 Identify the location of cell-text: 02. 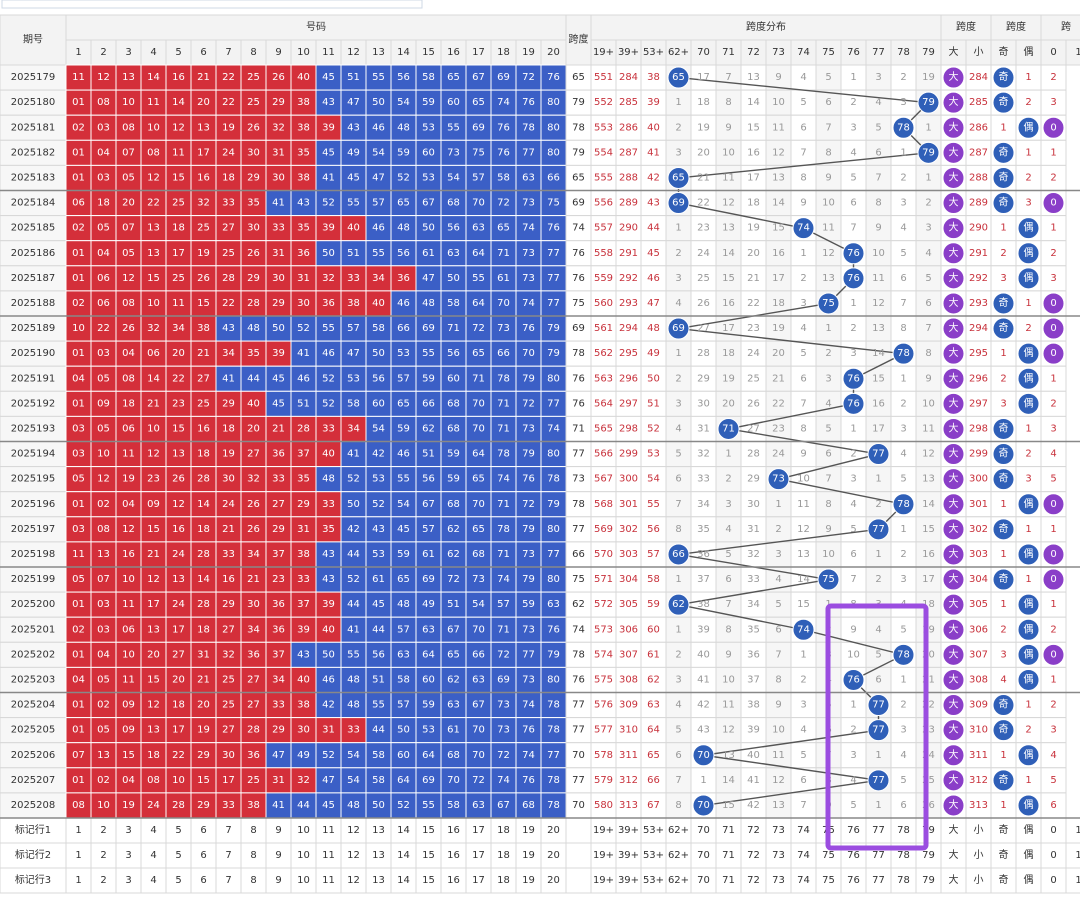
(78, 127).